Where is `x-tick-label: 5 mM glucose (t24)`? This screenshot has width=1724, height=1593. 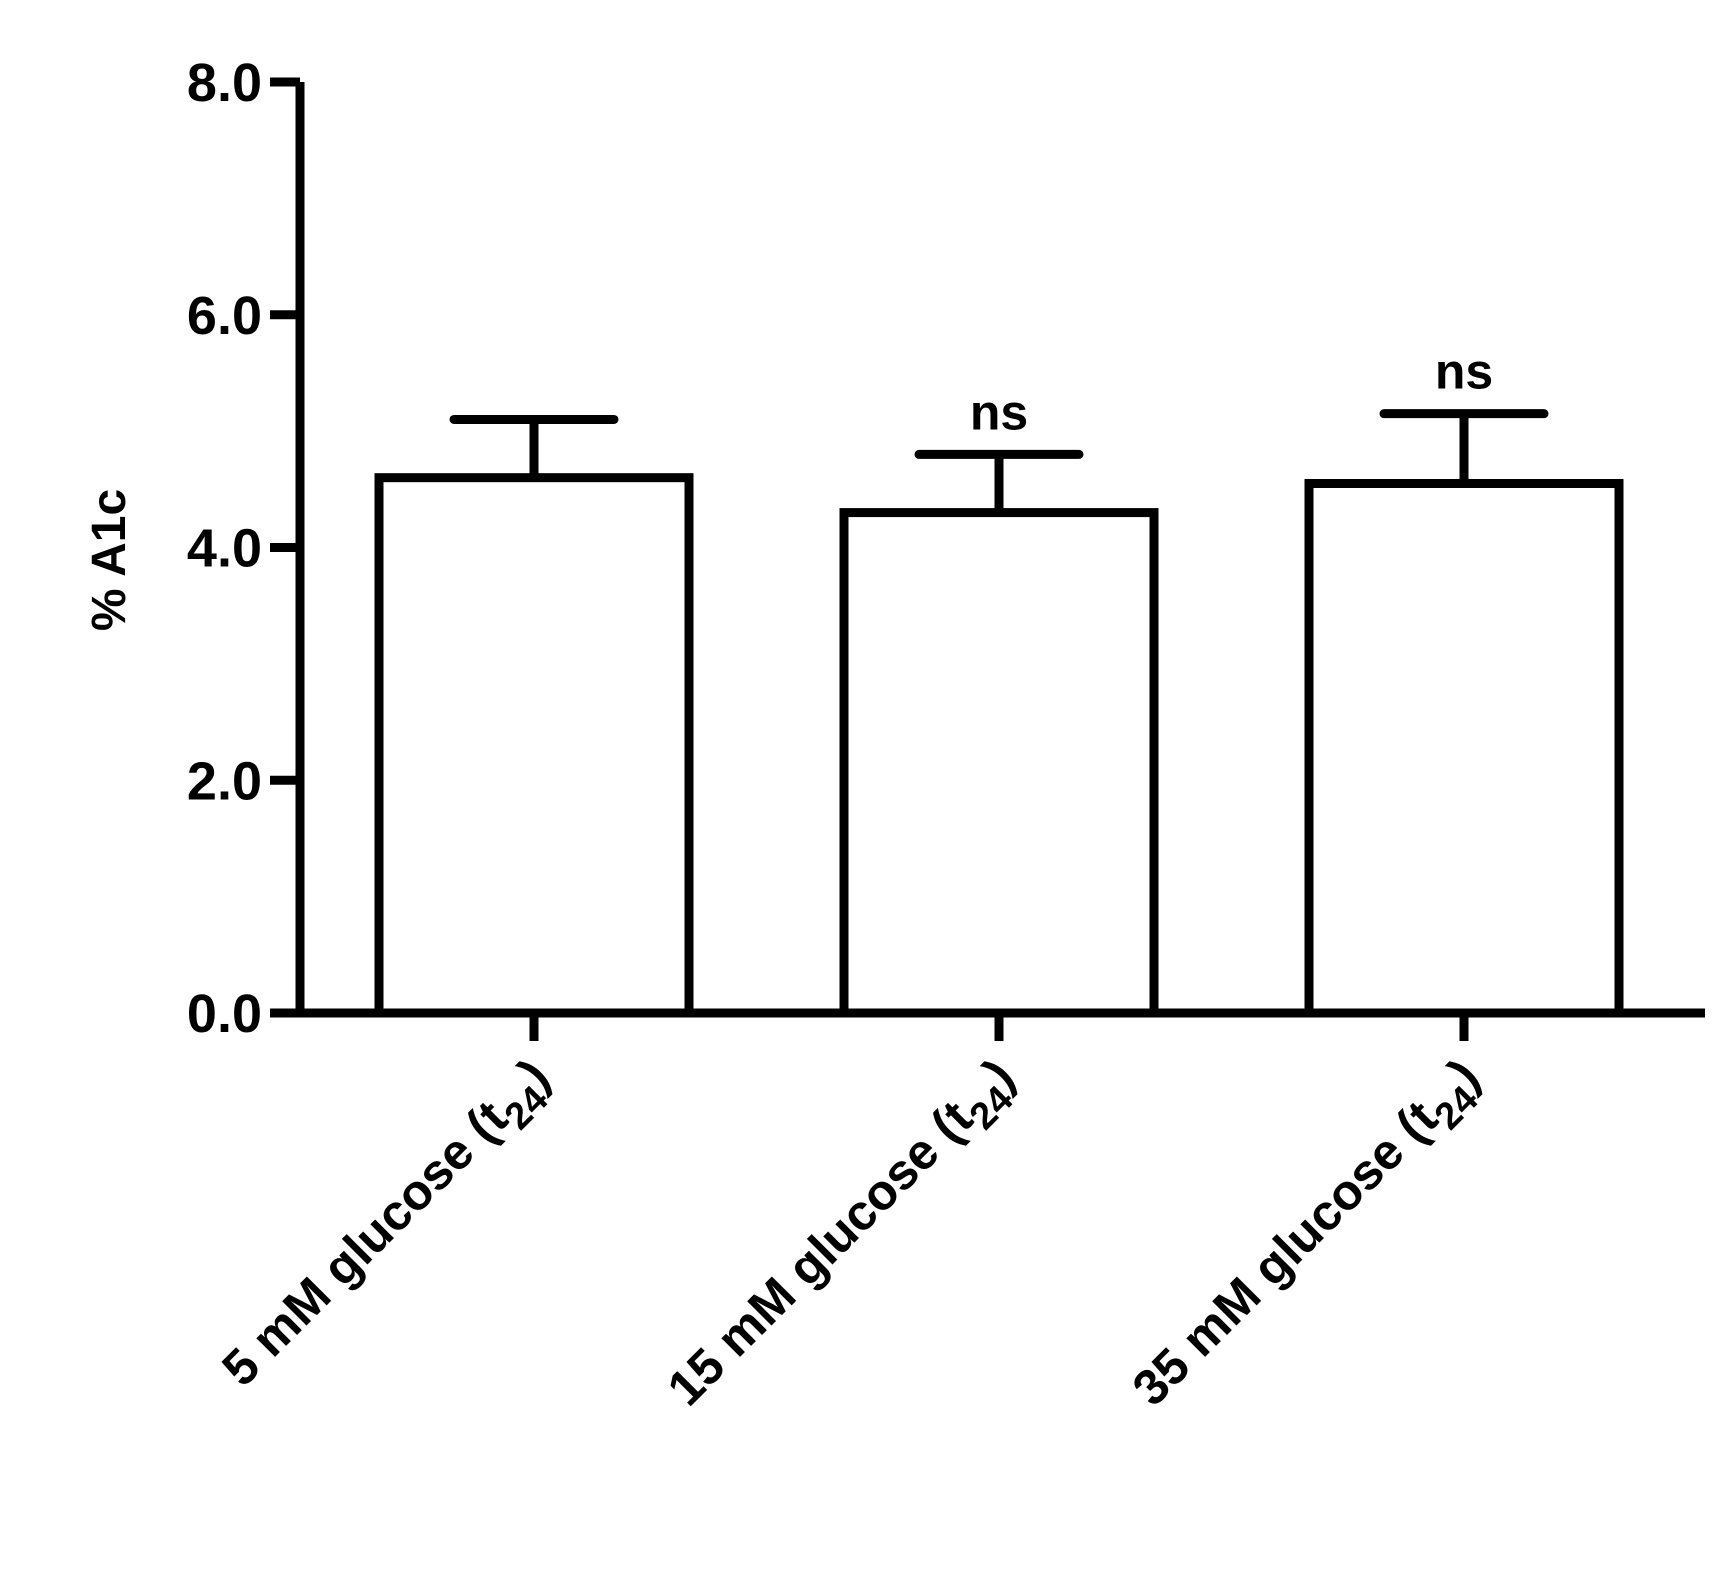
x-tick-label: 5 mM glucose (t24) is located at coordinates (389, 1226).